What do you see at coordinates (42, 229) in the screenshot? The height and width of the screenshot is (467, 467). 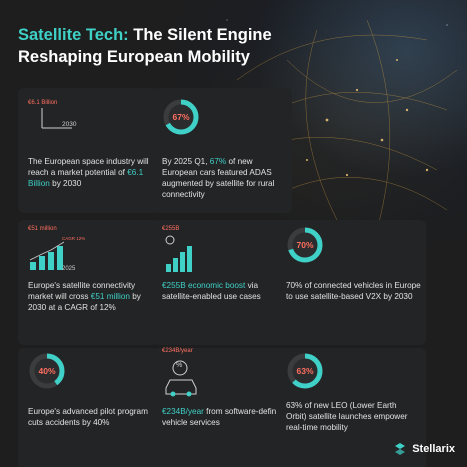 I see `value-tag: €51 million` at bounding box center [42, 229].